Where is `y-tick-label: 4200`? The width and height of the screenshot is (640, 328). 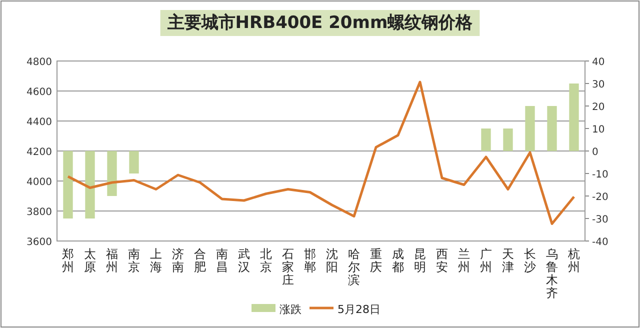 y-tick-label: 4200 is located at coordinates (39, 152).